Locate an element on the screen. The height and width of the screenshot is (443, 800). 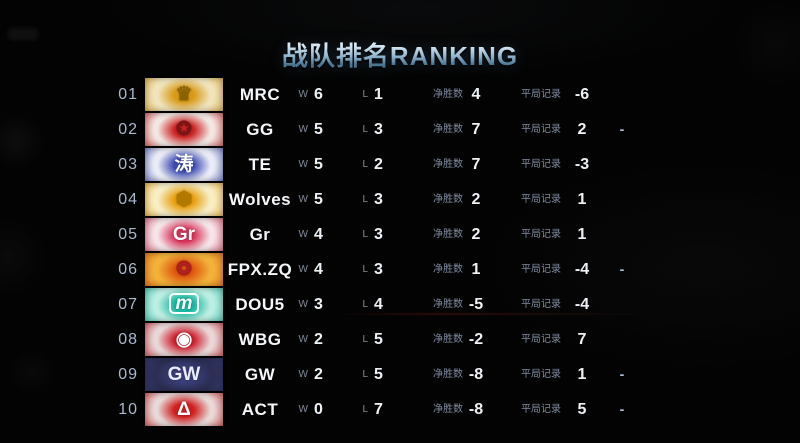
dou5-m-badge-logo: m is located at coordinates (184, 304).